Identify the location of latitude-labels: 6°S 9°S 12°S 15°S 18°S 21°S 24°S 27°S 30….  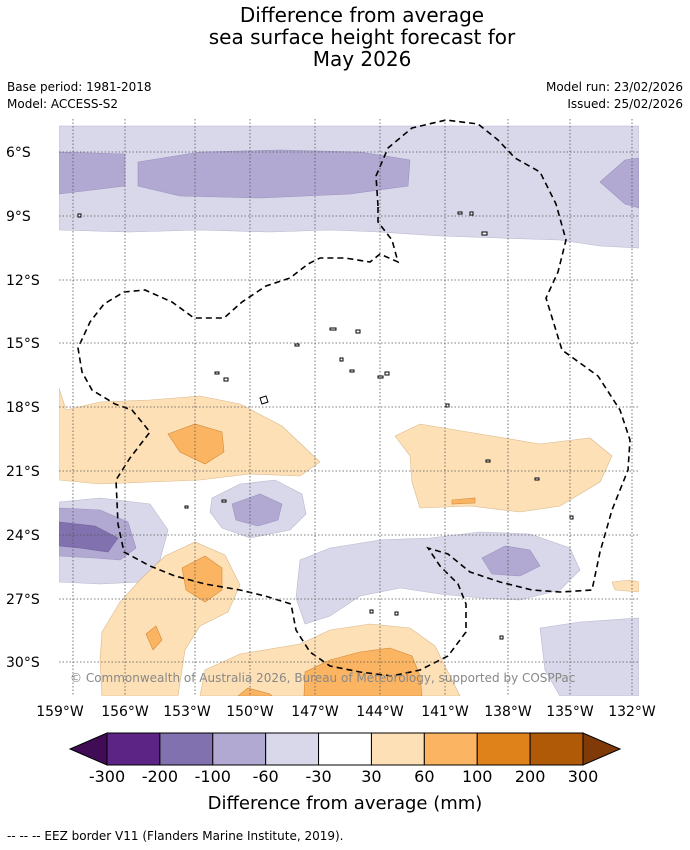
(23, 408).